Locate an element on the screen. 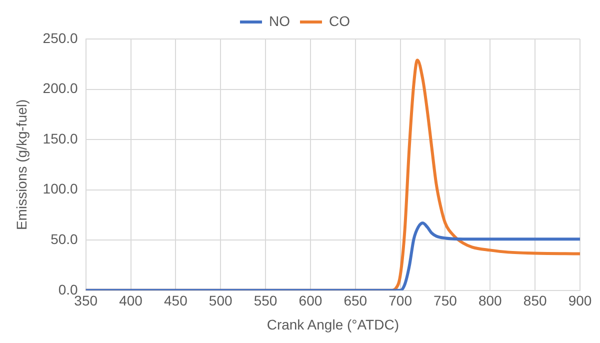 The image size is (600, 343). y-tick-label: 200.0 is located at coordinates (60, 88).